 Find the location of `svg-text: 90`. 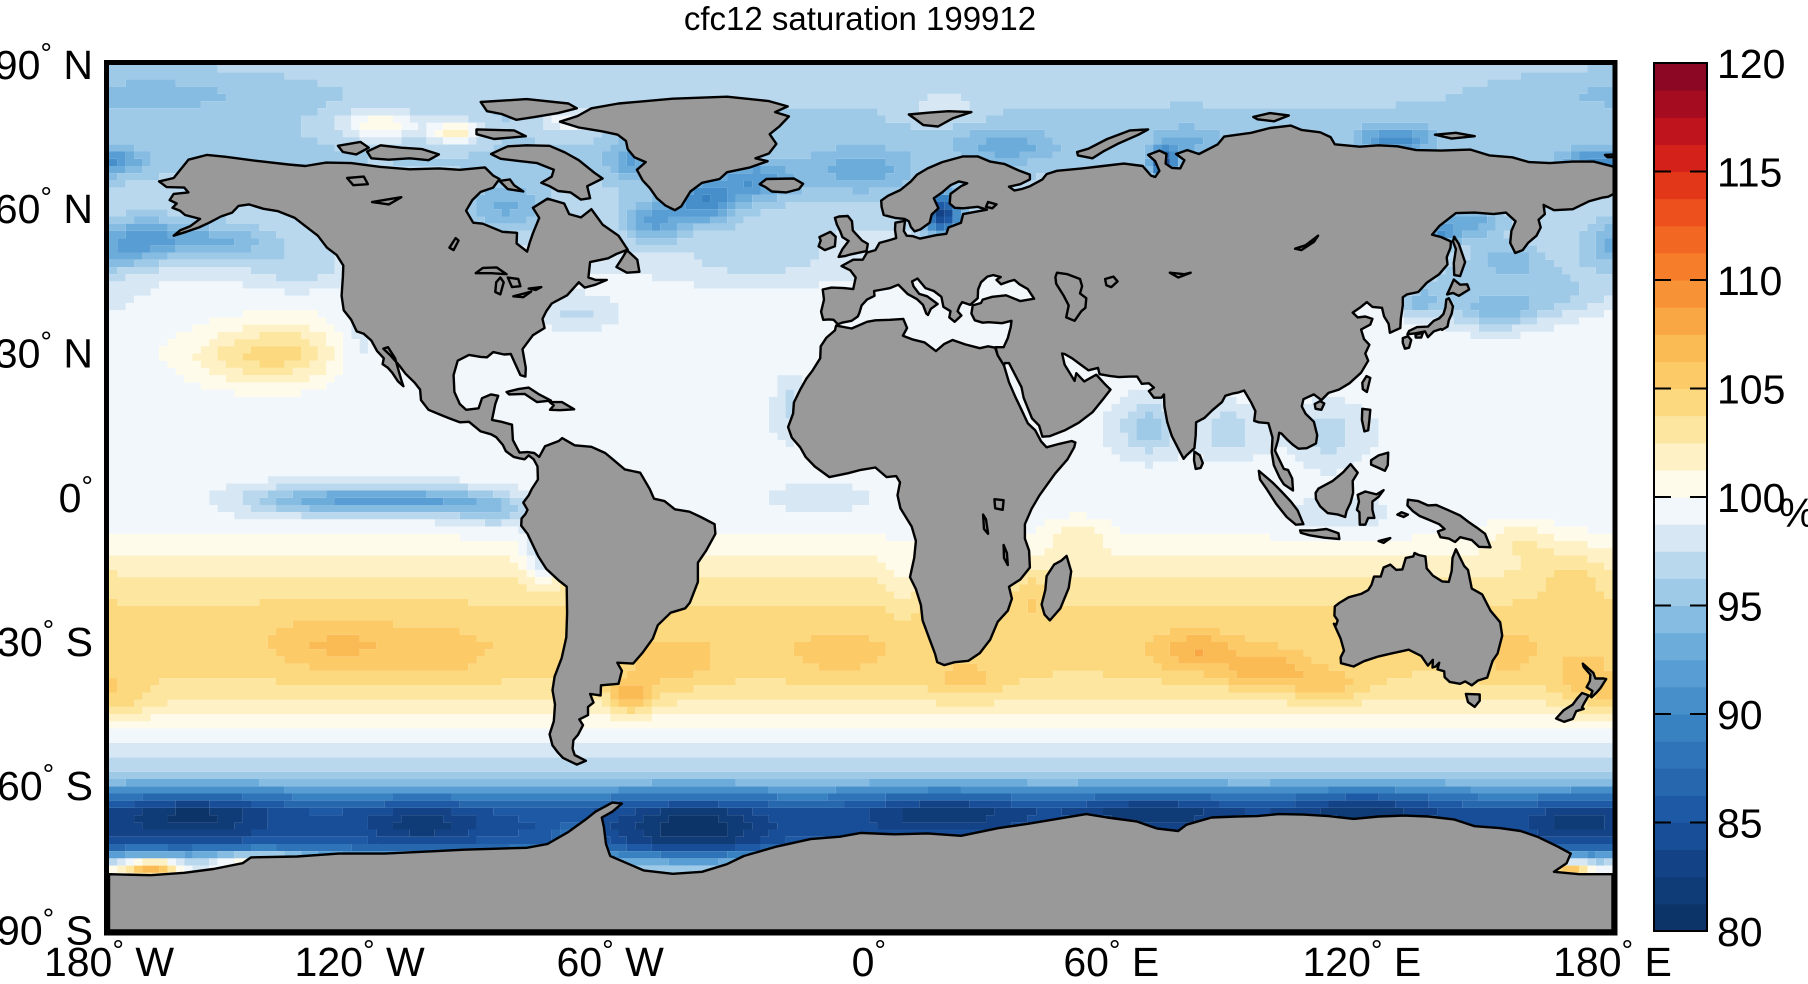

svg-text: 90 is located at coordinates (1740, 715).